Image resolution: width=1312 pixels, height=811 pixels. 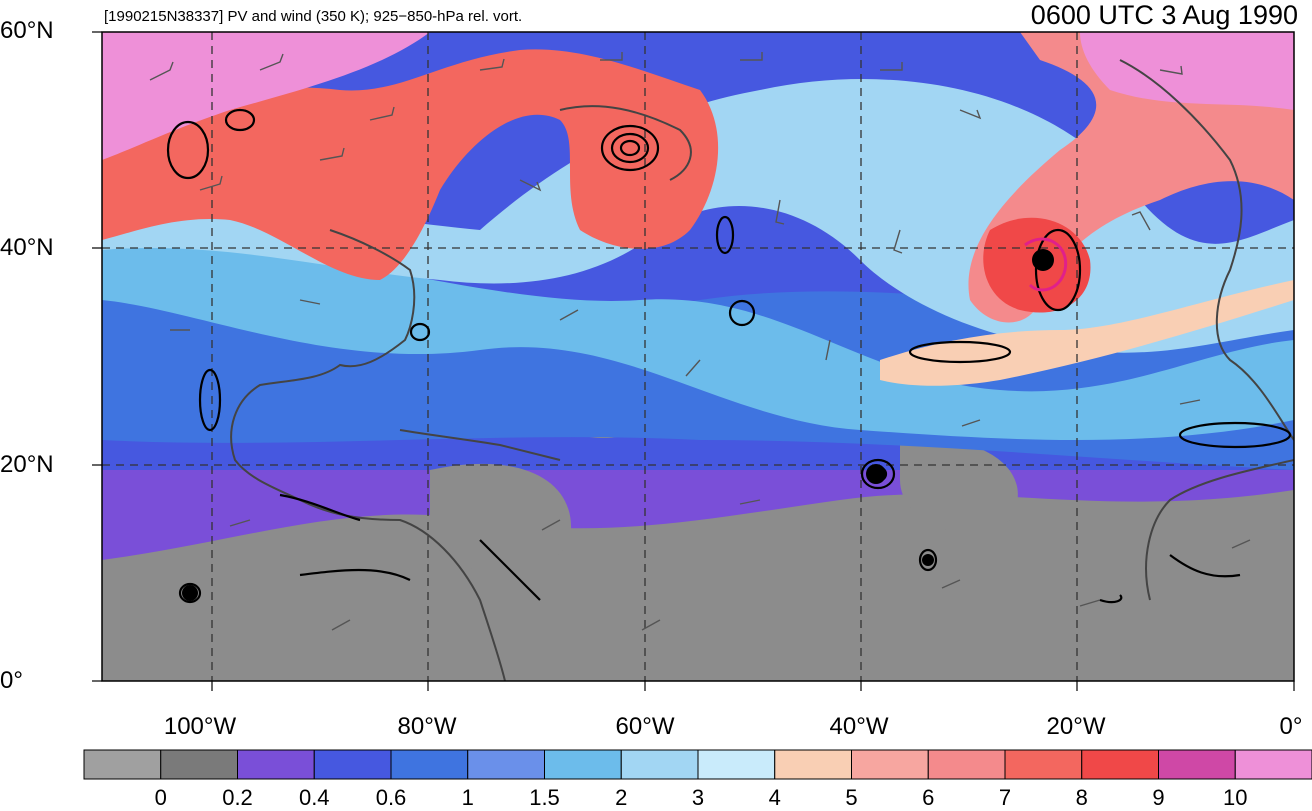 What do you see at coordinates (645, 726) in the screenshot?
I see `lon-label-60w: 60°W` at bounding box center [645, 726].